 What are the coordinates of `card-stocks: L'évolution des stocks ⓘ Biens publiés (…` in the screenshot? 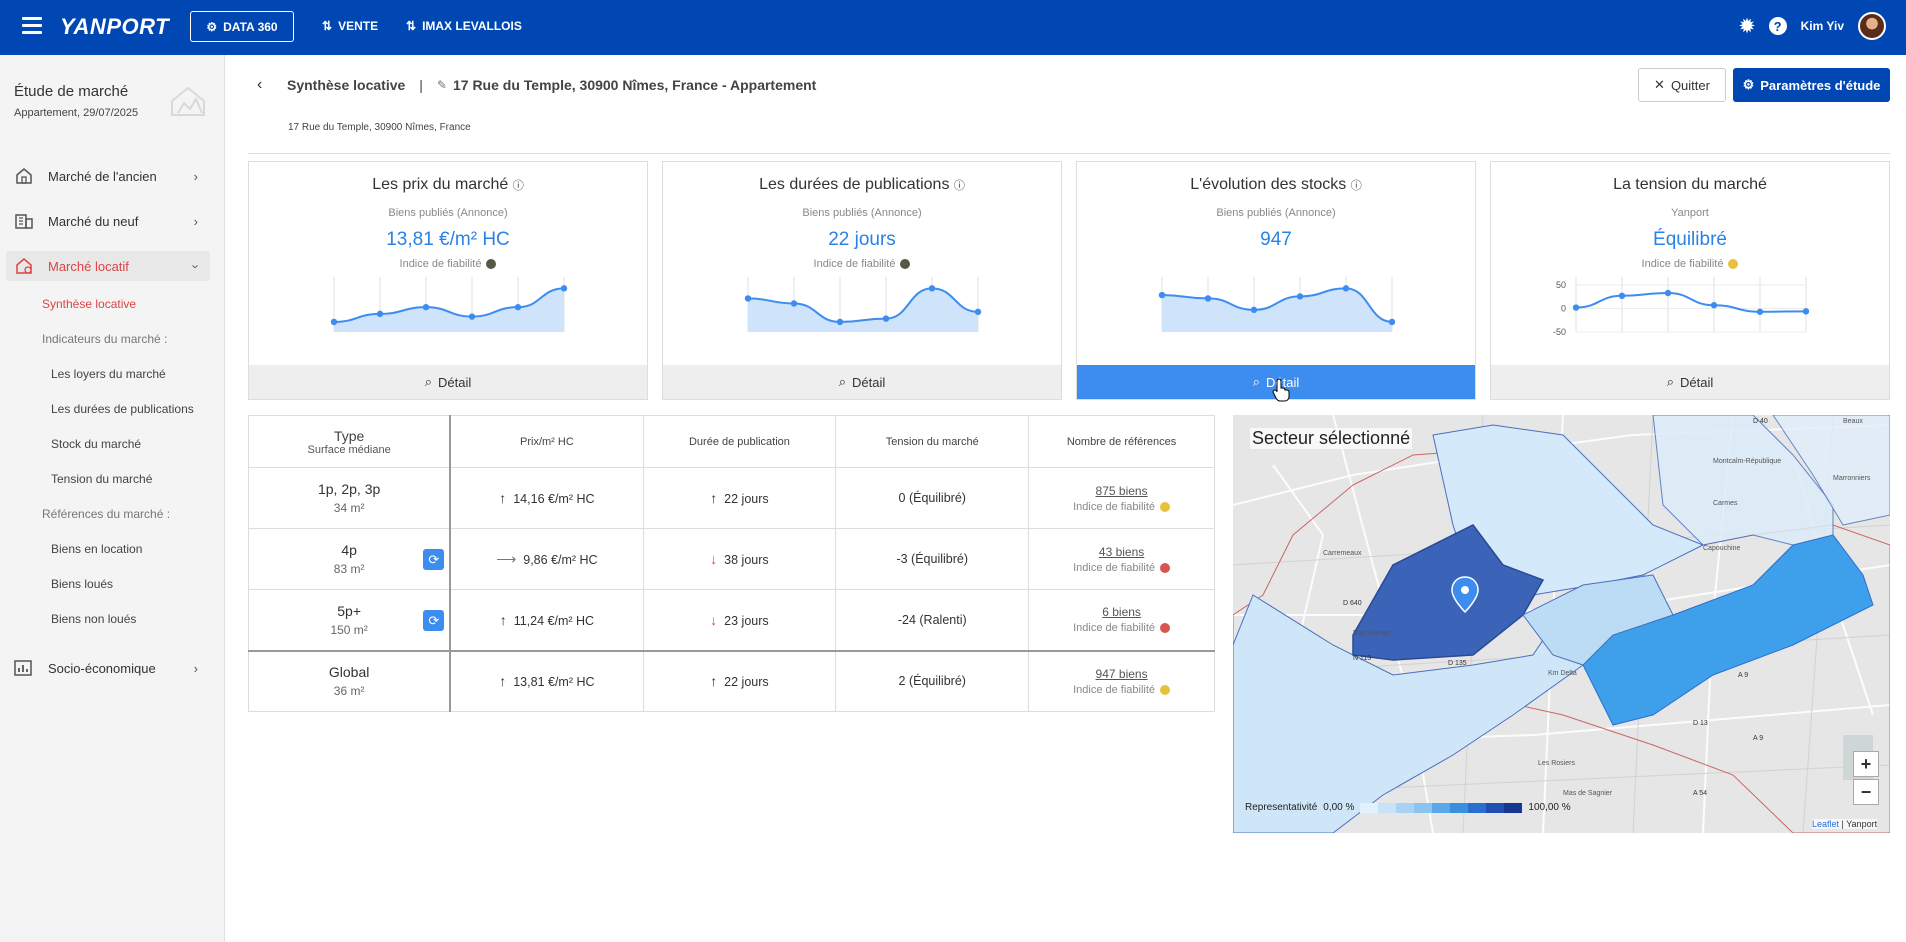 It's located at (1276, 280).